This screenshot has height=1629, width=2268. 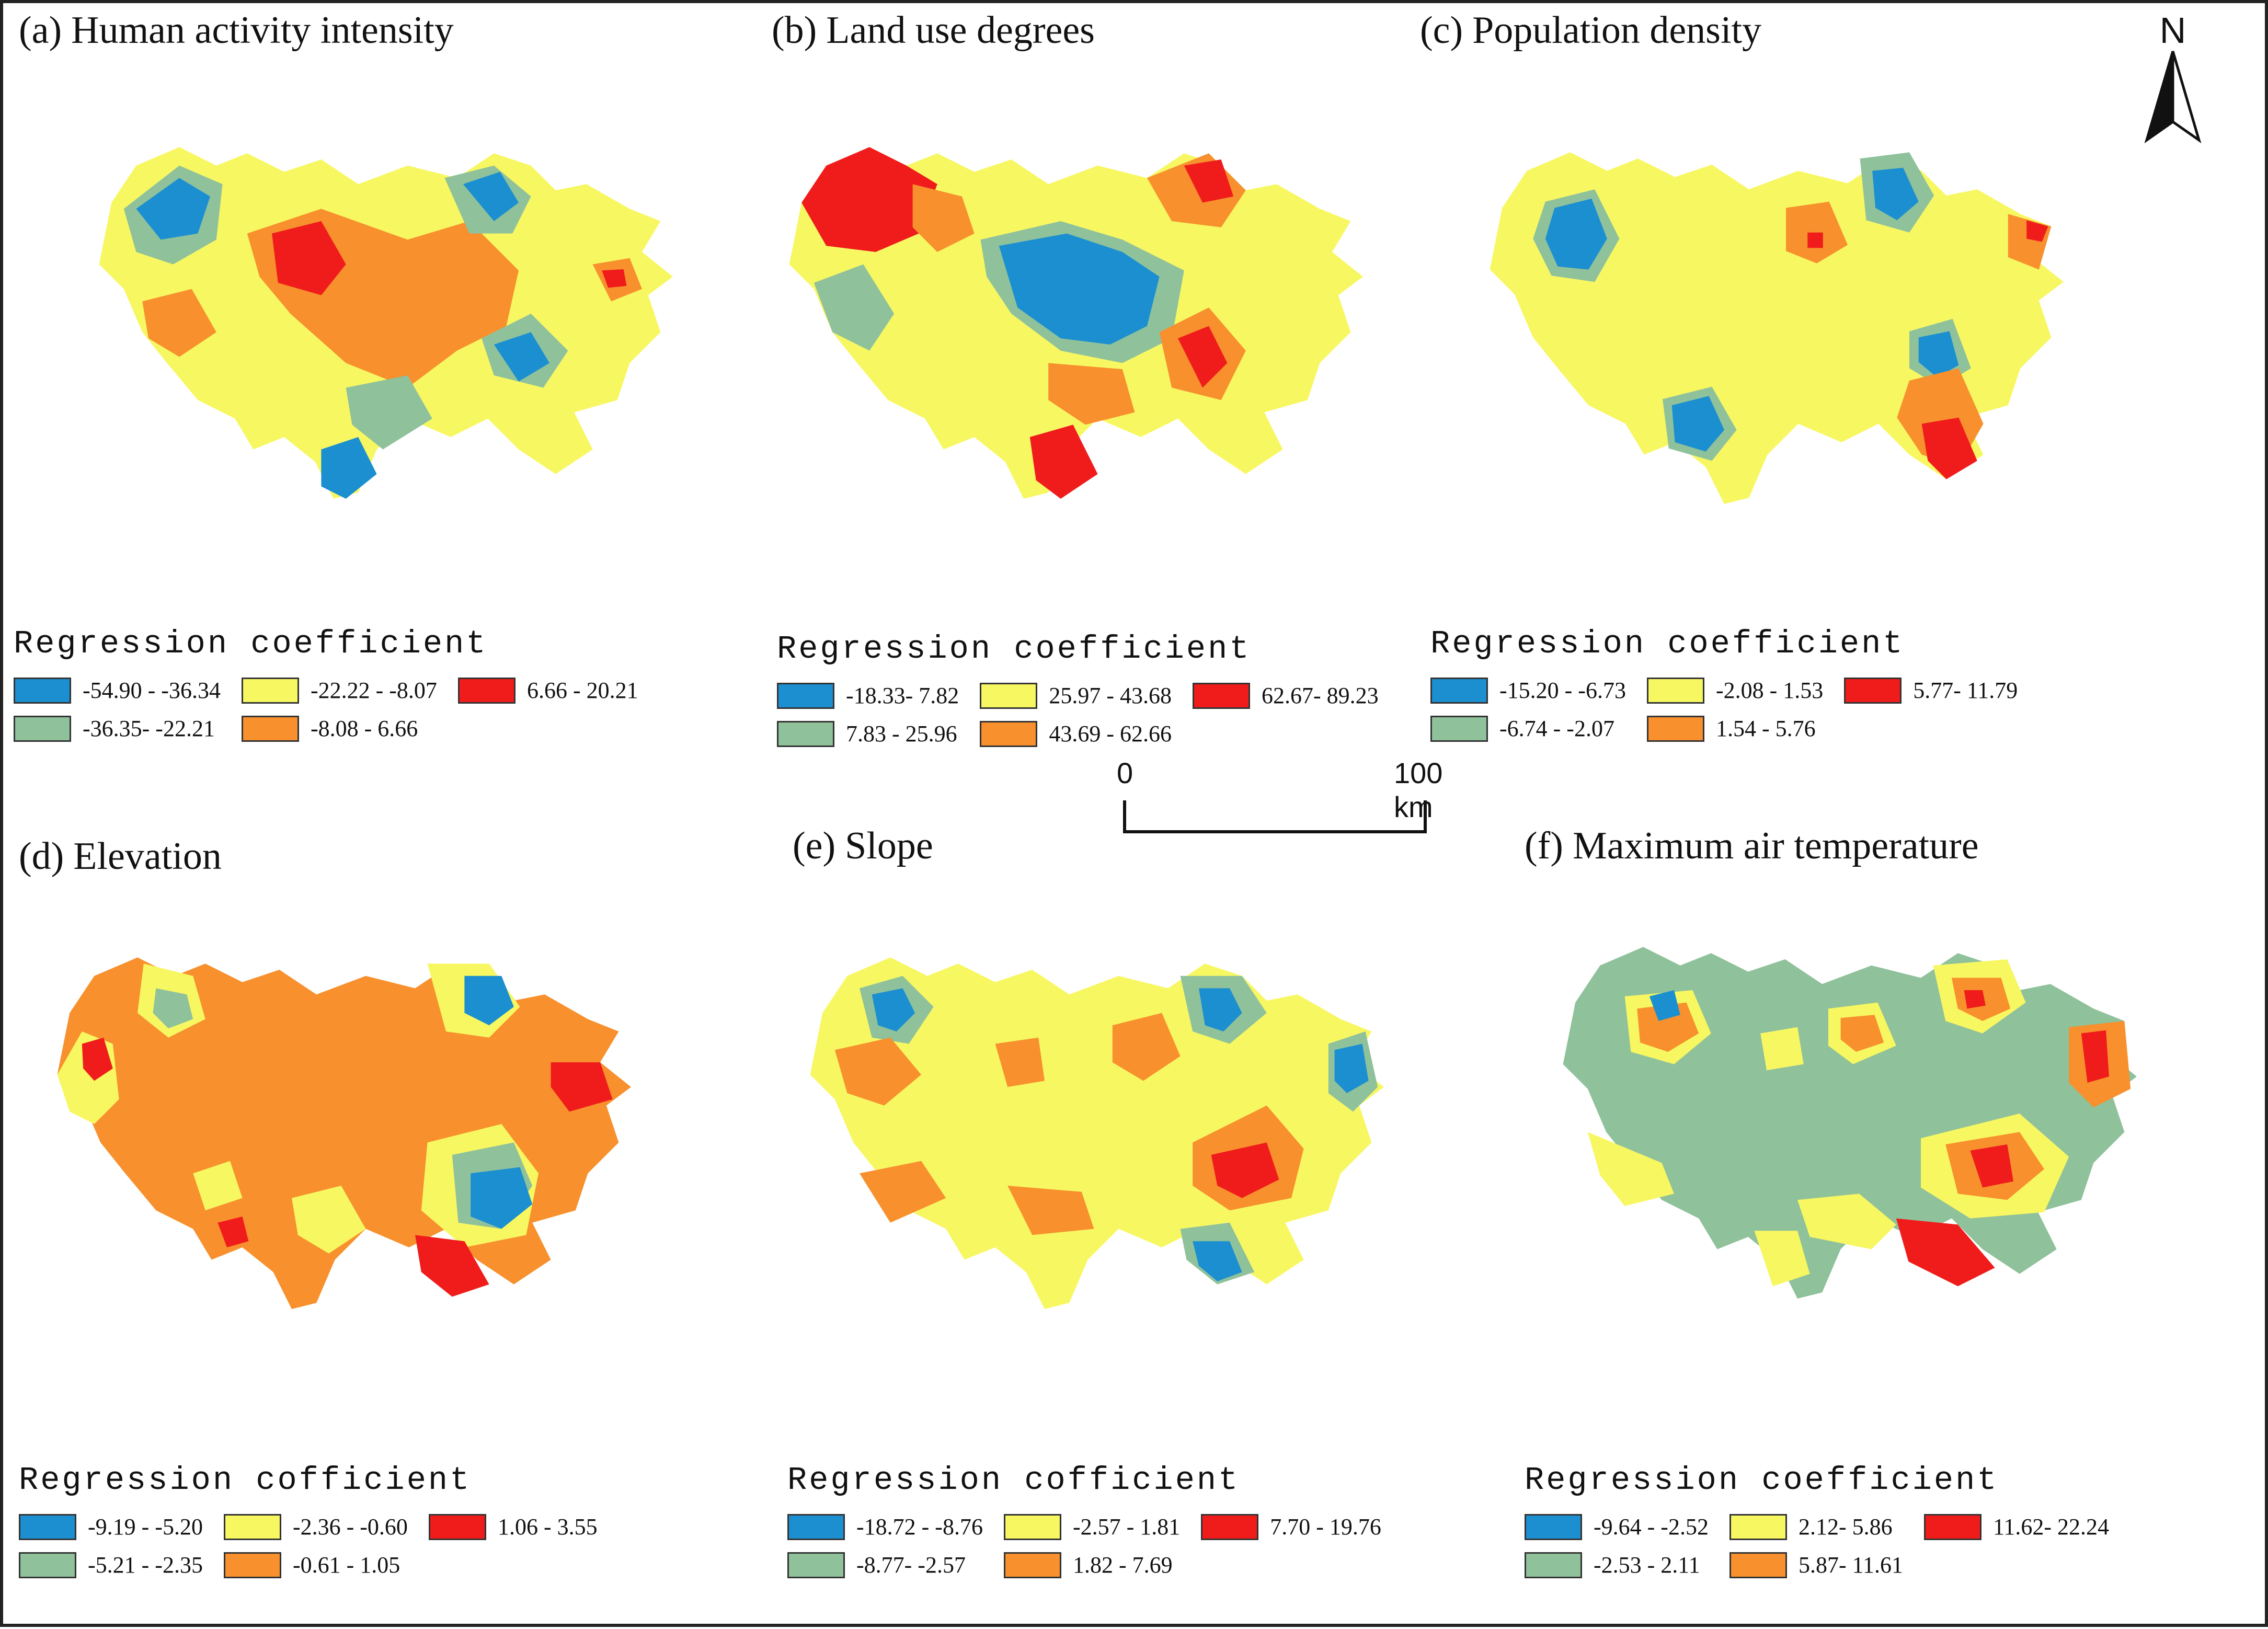 What do you see at coordinates (148, 856) in the screenshot?
I see `panel-d-title-text: Elevation` at bounding box center [148, 856].